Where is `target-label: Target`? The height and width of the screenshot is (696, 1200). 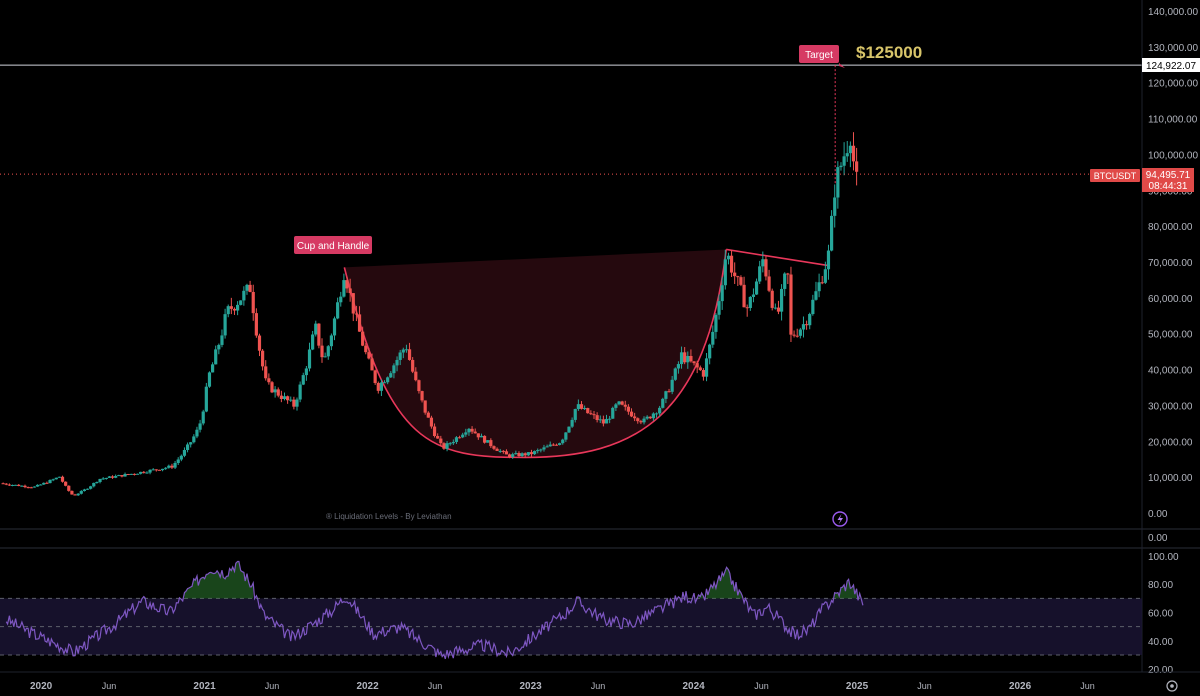 target-label: Target is located at coordinates (822, 56).